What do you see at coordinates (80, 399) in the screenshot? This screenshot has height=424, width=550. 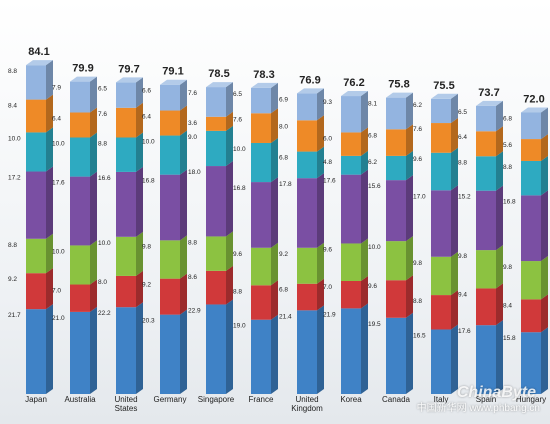 I see `category-label: Australia` at bounding box center [80, 399].